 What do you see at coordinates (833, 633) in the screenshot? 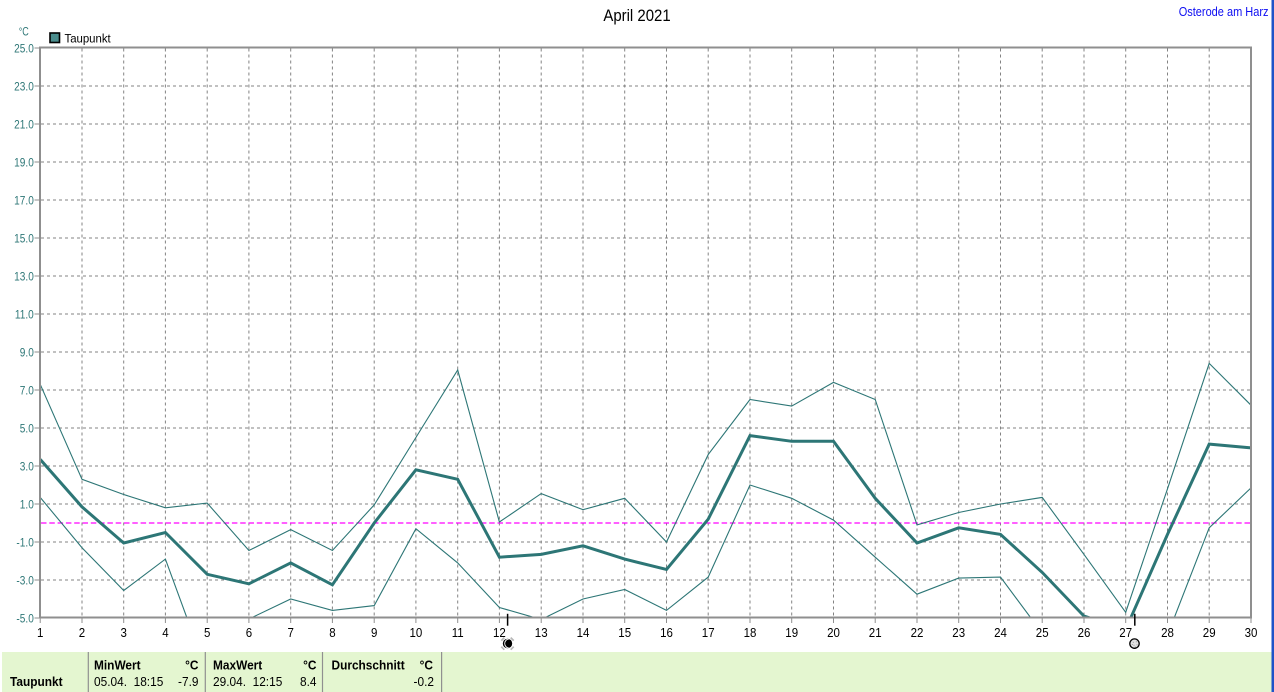
I see `svg-text: 20` at bounding box center [833, 633].